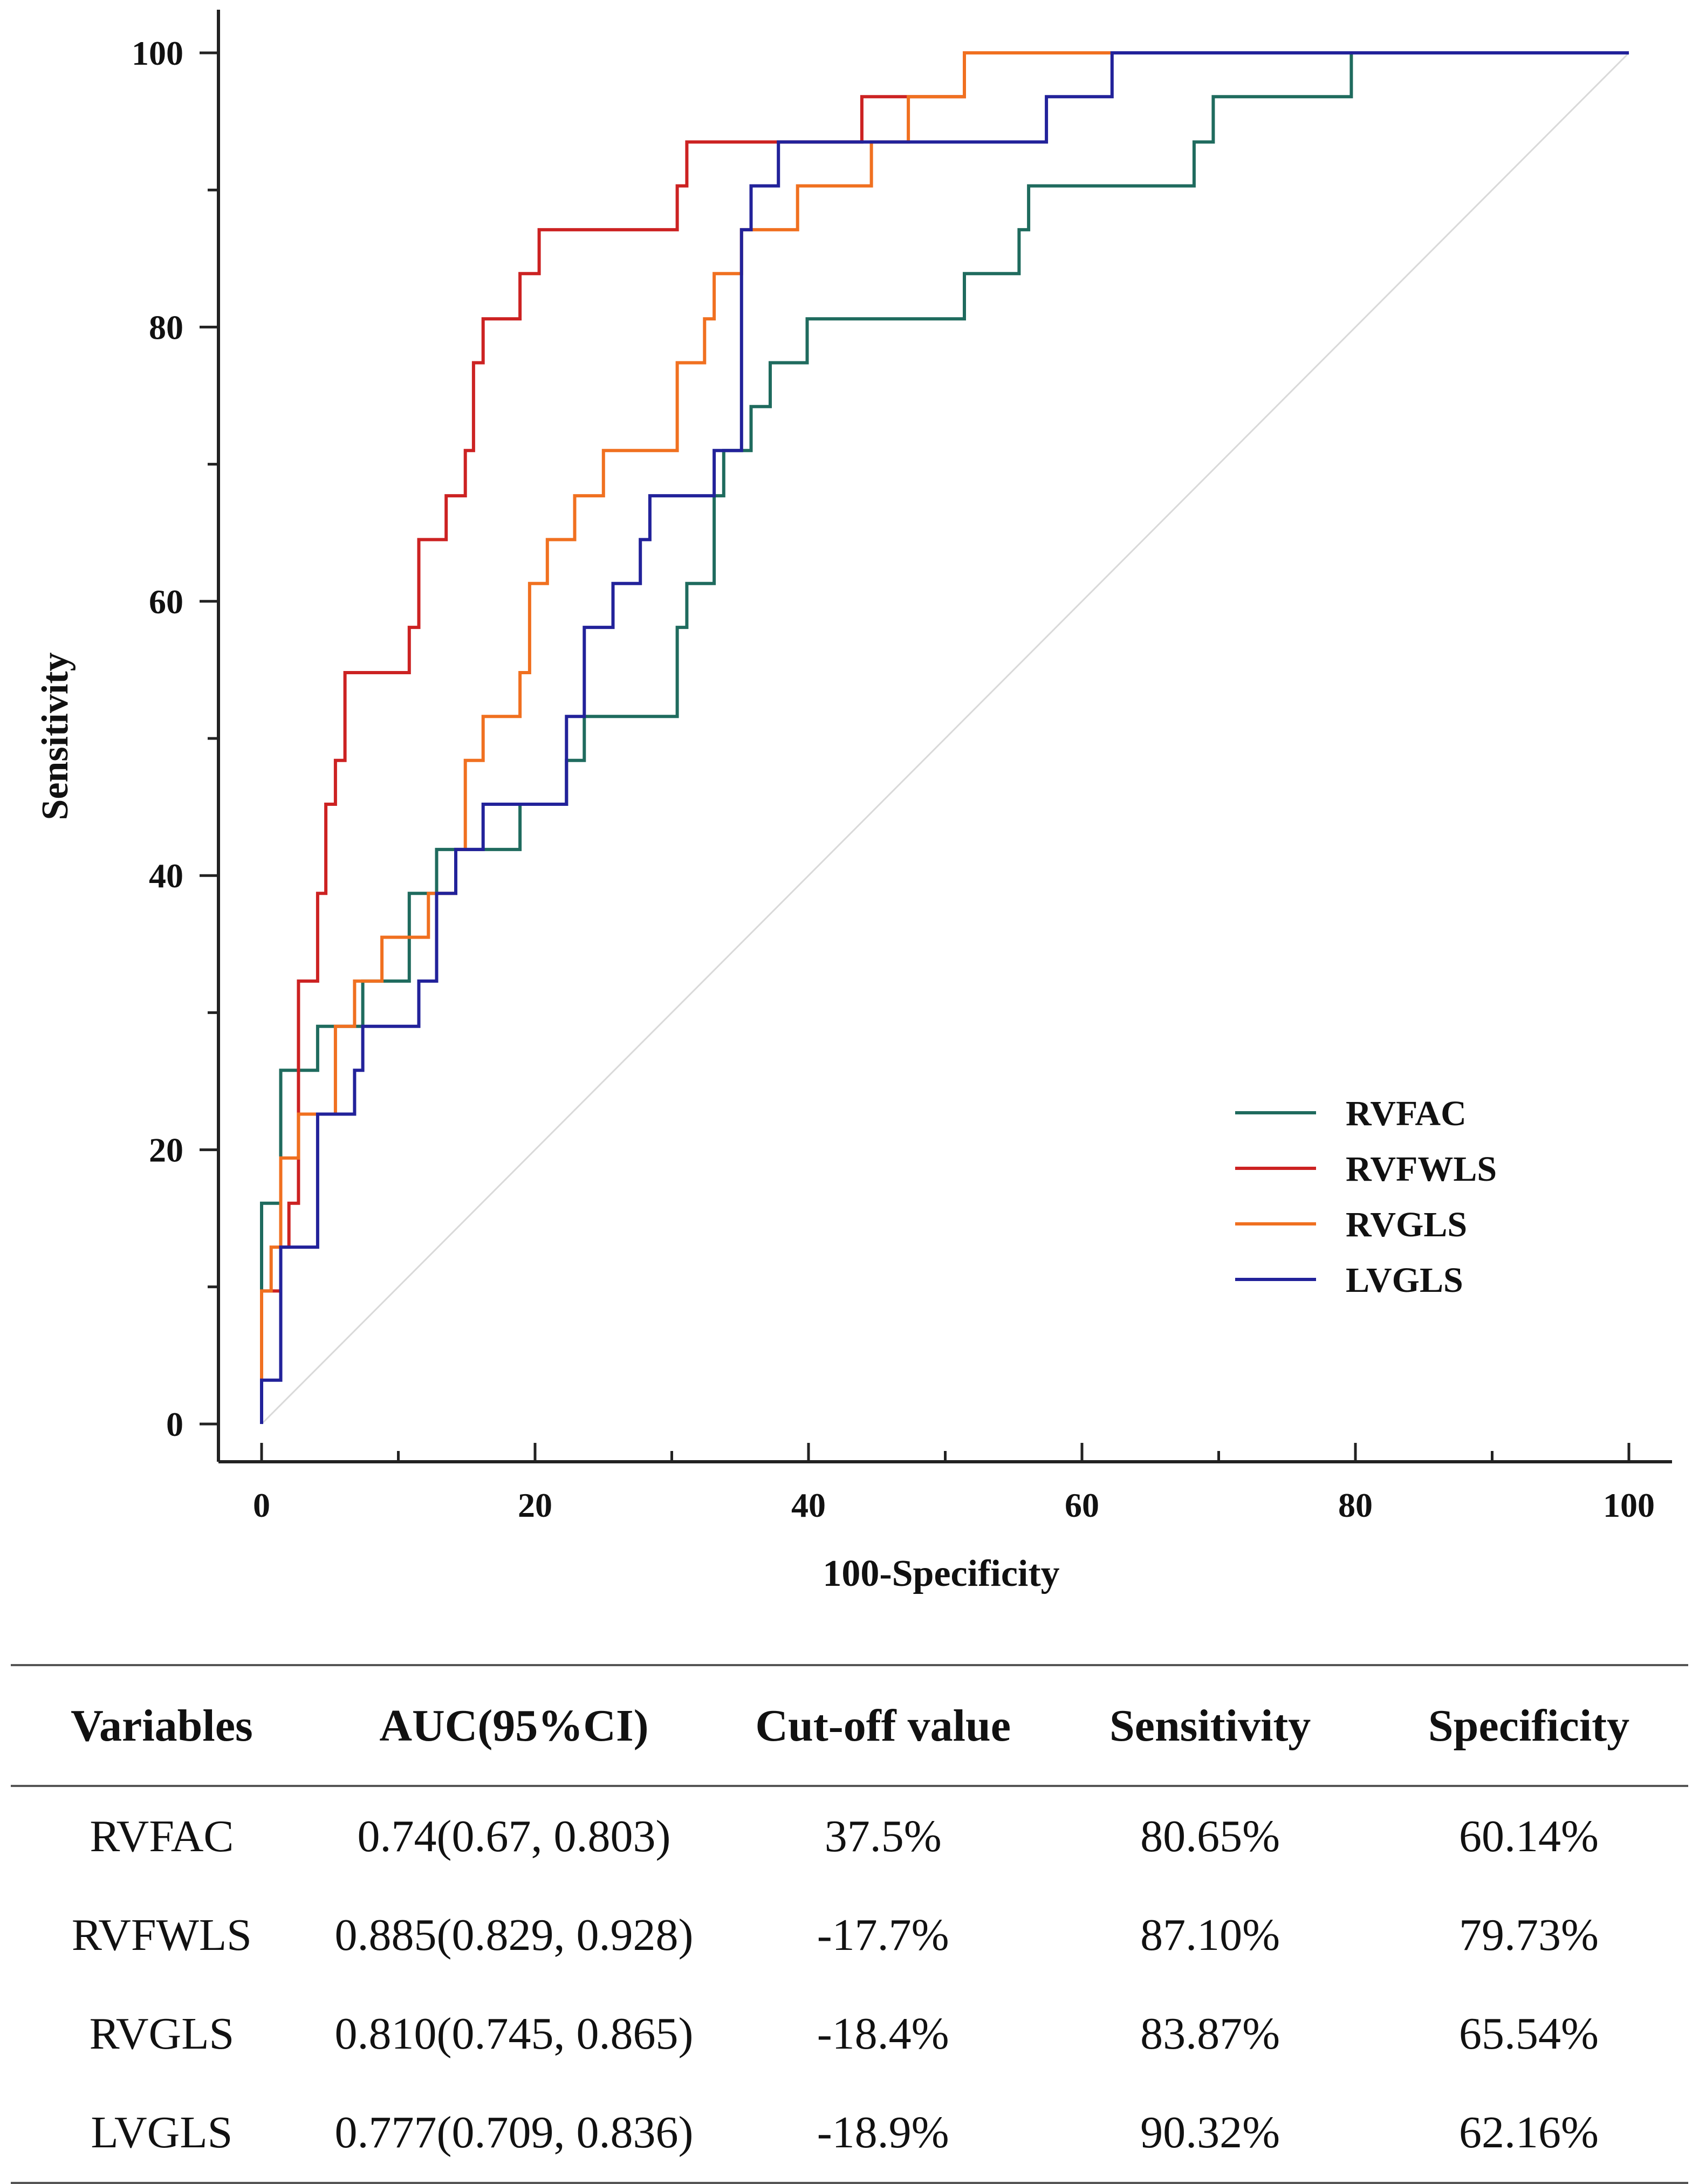 The image size is (1699, 2184). Describe the element at coordinates (883, 1725) in the screenshot. I see `header-cutoff: Cut-off value` at that location.